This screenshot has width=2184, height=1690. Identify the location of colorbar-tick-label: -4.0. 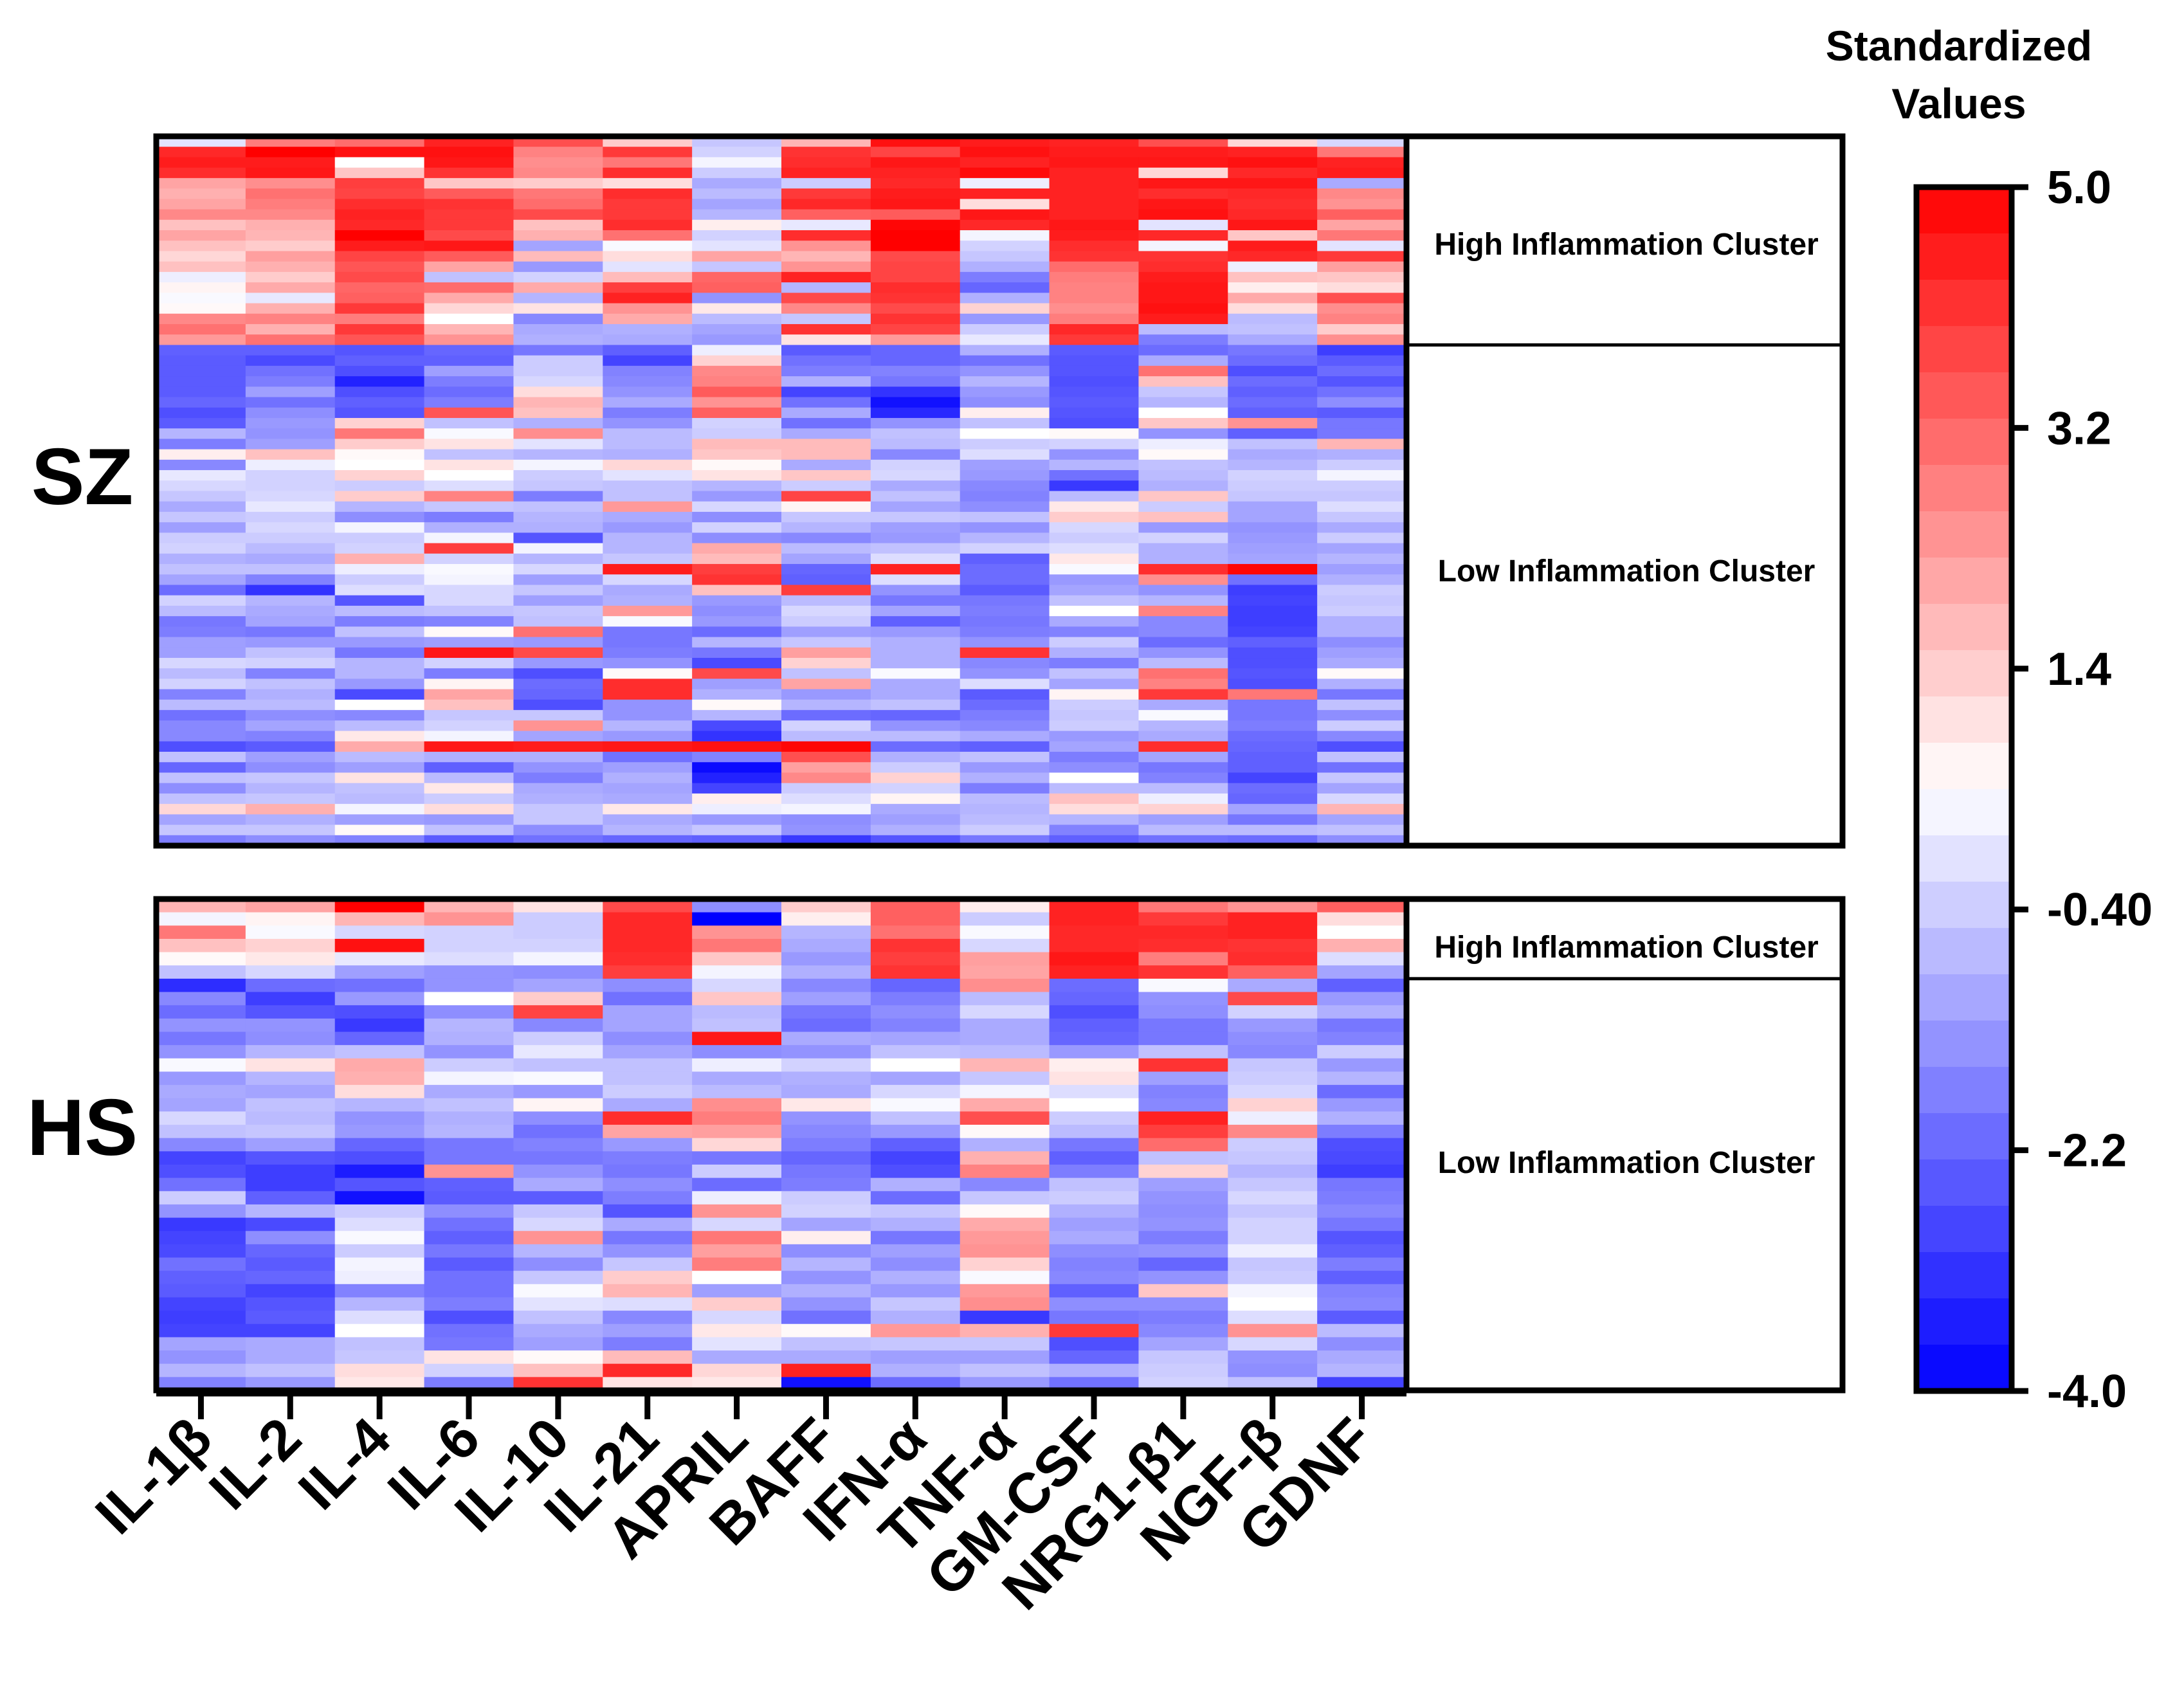
(2087, 1391).